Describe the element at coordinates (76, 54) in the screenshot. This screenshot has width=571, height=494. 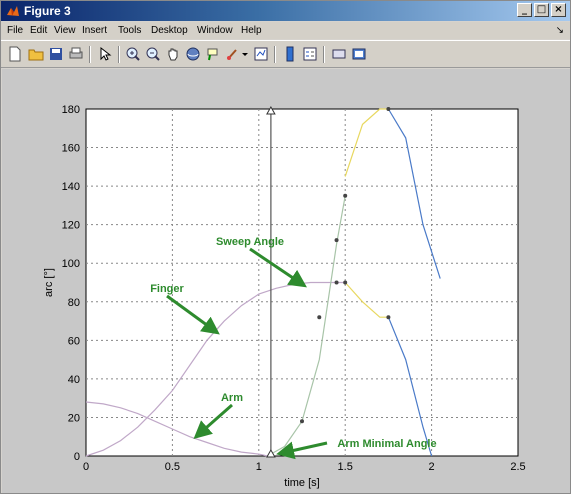
I see `print-icon` at that location.